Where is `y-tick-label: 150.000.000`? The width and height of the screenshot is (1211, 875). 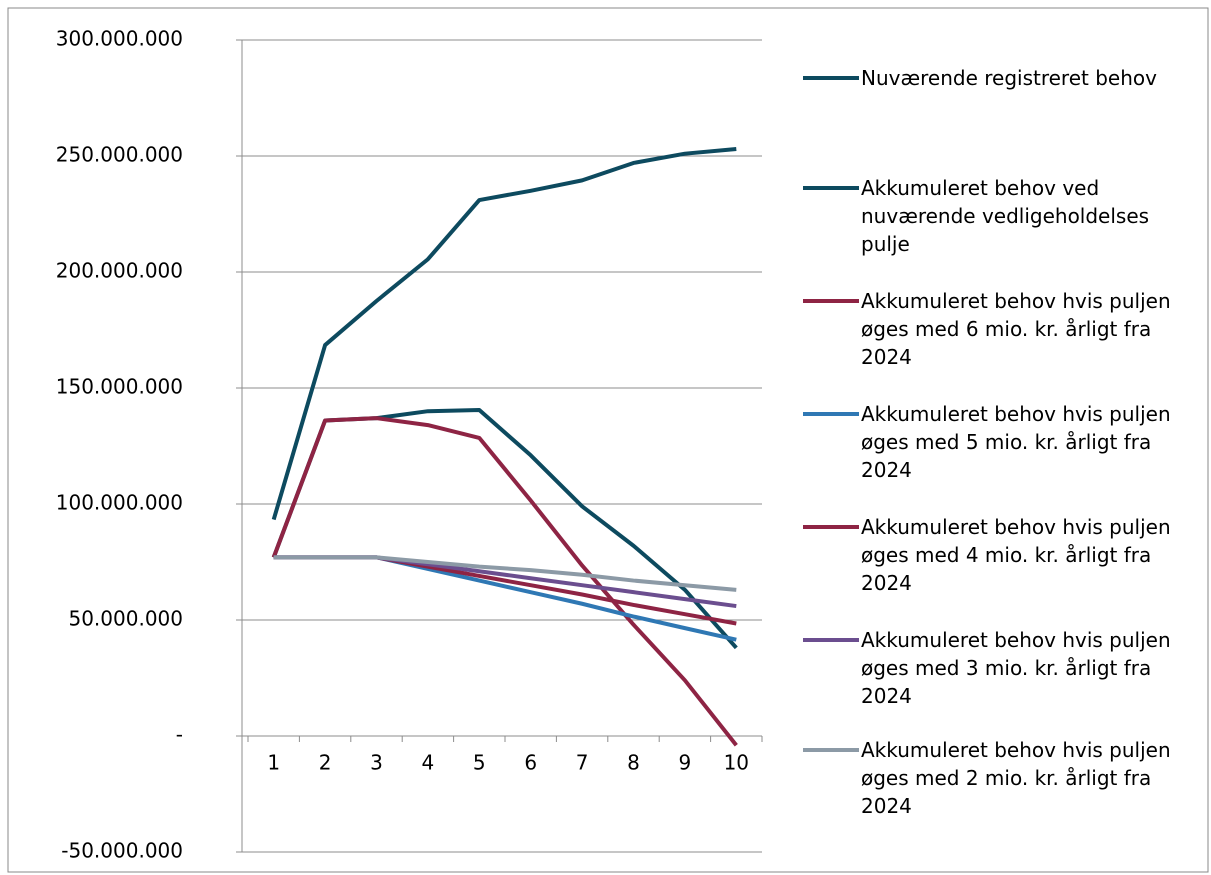 y-tick-label: 150.000.000 is located at coordinates (119, 387).